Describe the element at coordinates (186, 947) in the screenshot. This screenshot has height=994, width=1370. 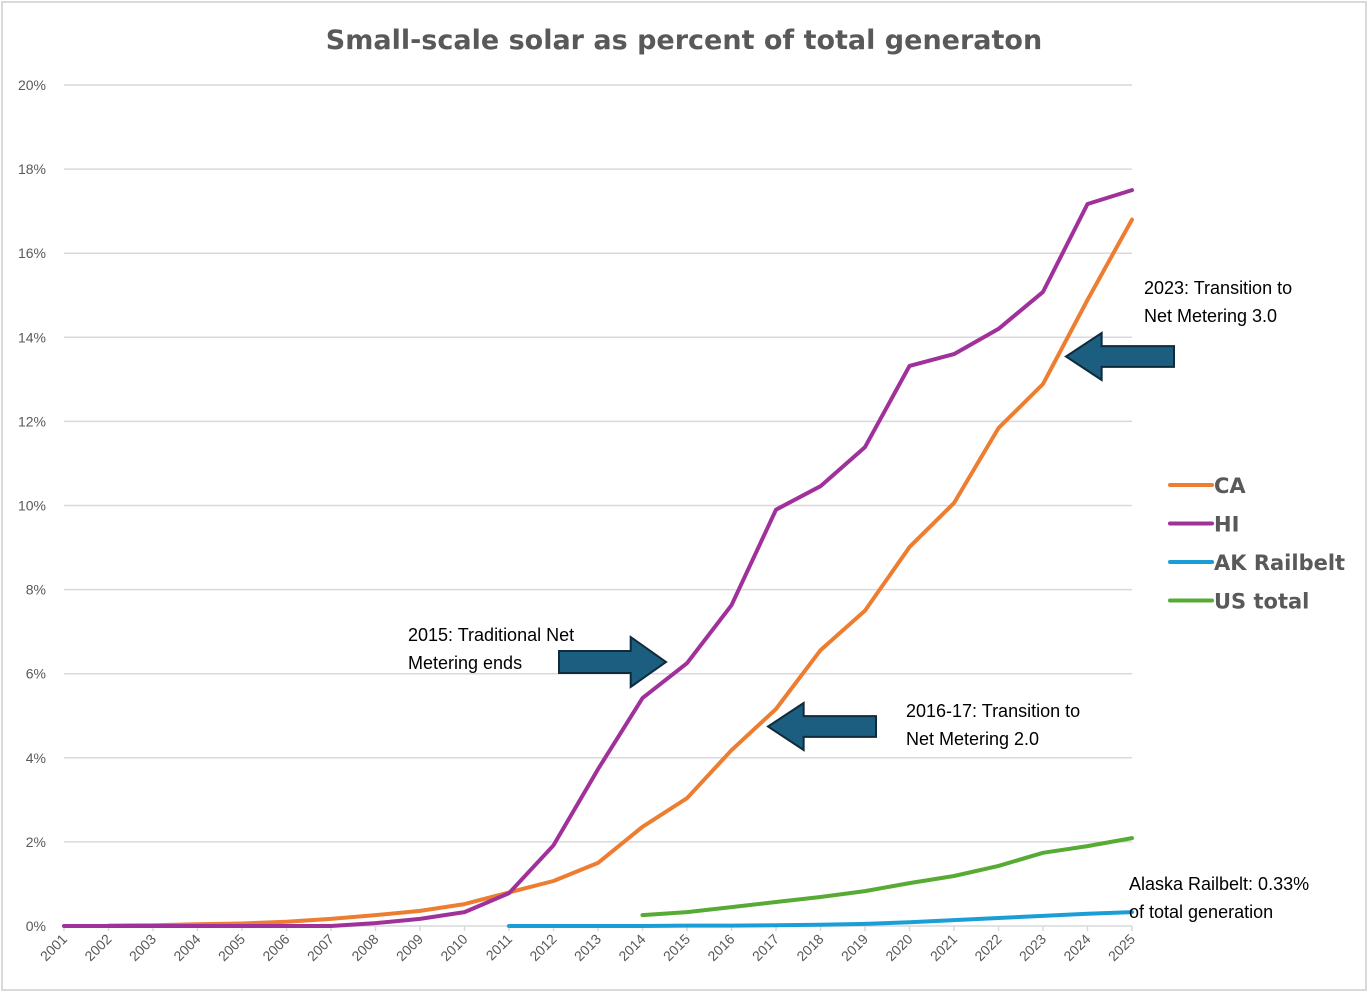
I see `x-tick-label: 2004` at that location.